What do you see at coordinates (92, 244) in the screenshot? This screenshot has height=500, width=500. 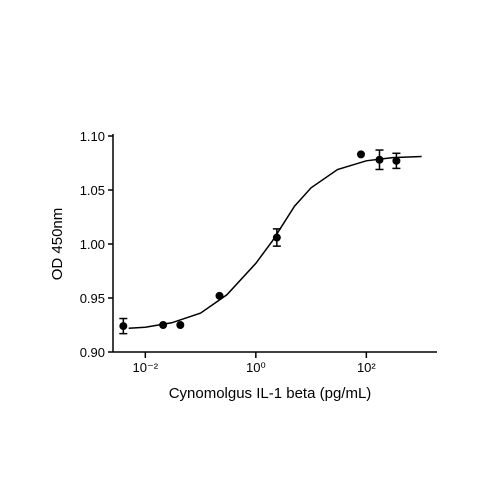 I see `y-tick-label: 1.00` at bounding box center [92, 244].